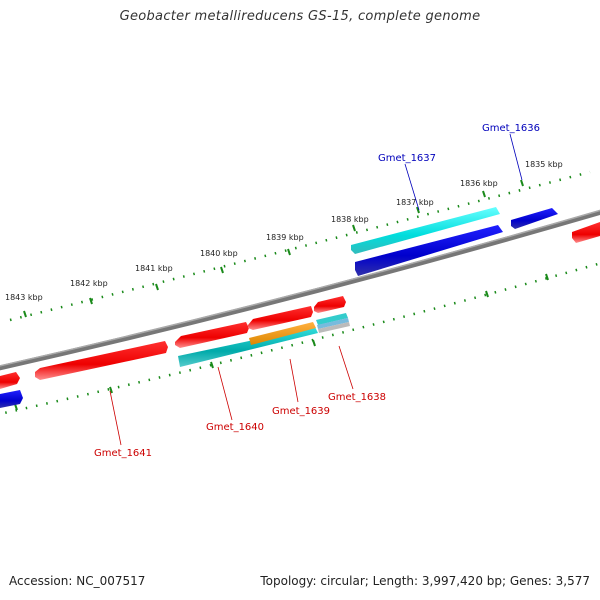 This screenshot has height=600, width=600. What do you see at coordinates (511, 128) in the screenshot?
I see `gene-label-gmet-1636: Gmet_1636` at bounding box center [511, 128].